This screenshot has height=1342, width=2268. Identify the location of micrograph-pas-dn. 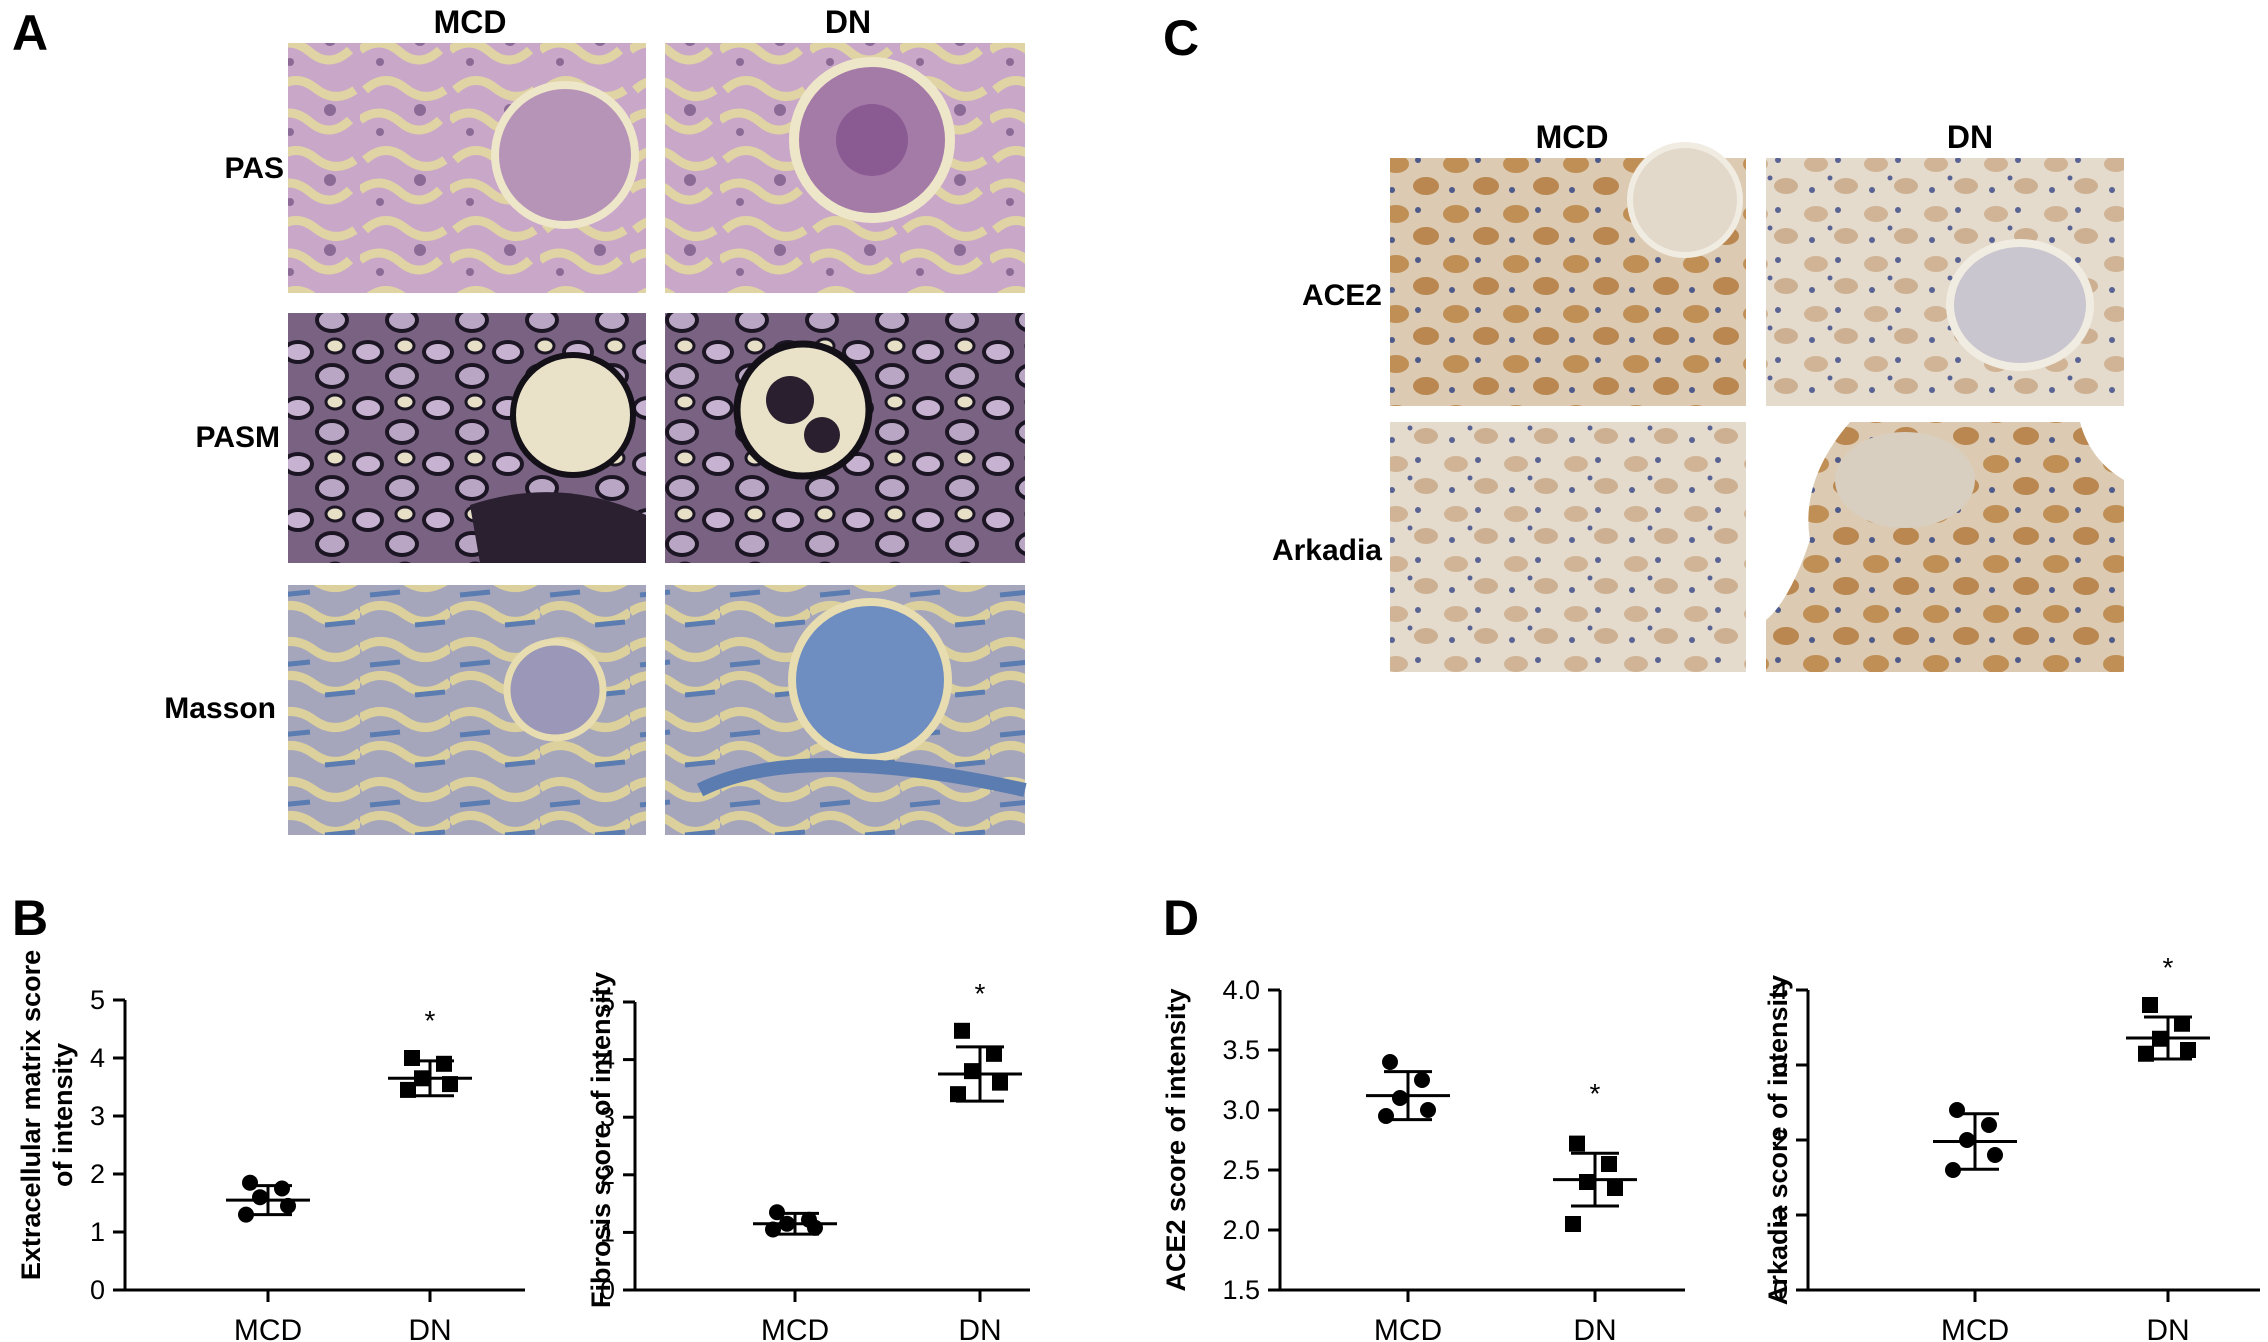
(845, 168).